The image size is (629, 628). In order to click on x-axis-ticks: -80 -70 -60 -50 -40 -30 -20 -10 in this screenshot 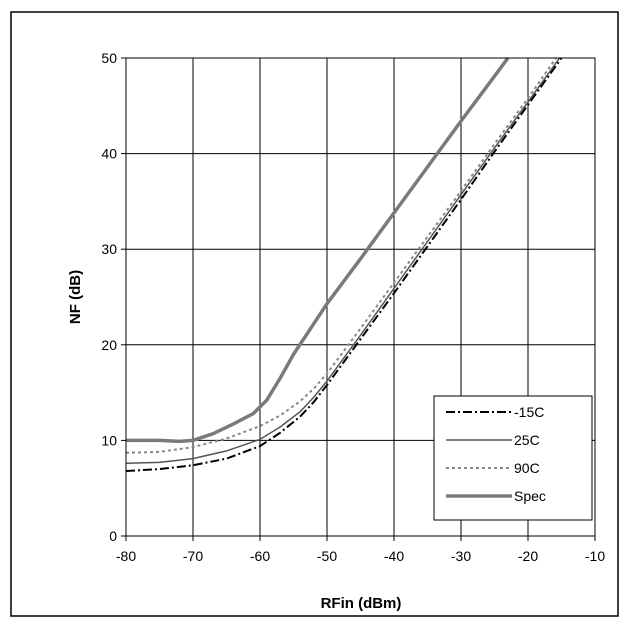, I will do `click(360, 550)`.